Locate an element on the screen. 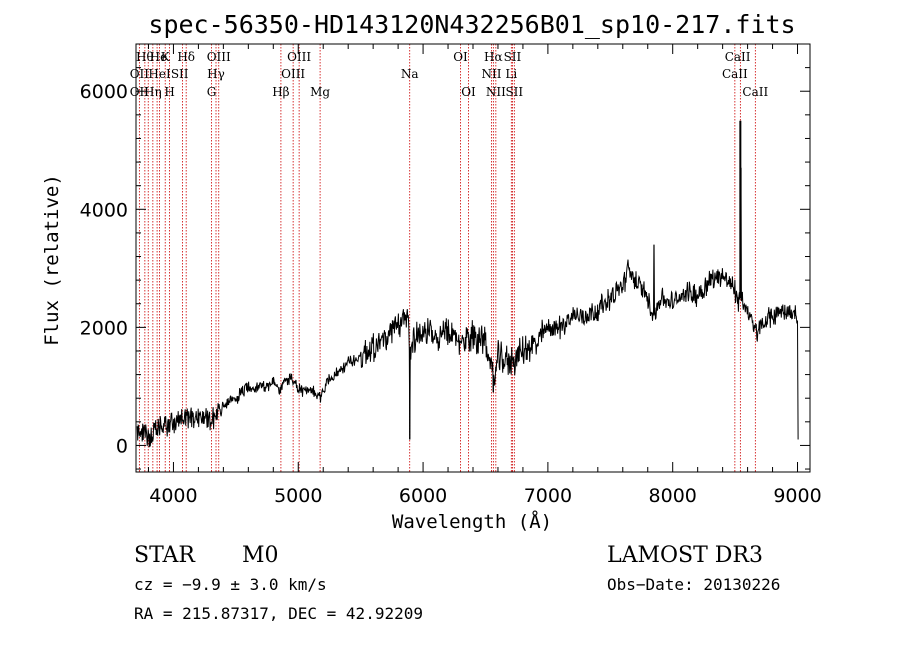  spectral-line-label: Hθ is located at coordinates (145, 57).